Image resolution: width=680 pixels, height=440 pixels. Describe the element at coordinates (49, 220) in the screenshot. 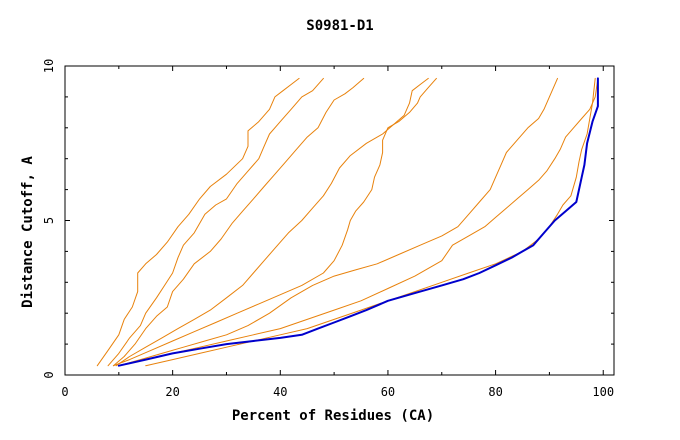

I see `y-tick-label: 5` at that location.